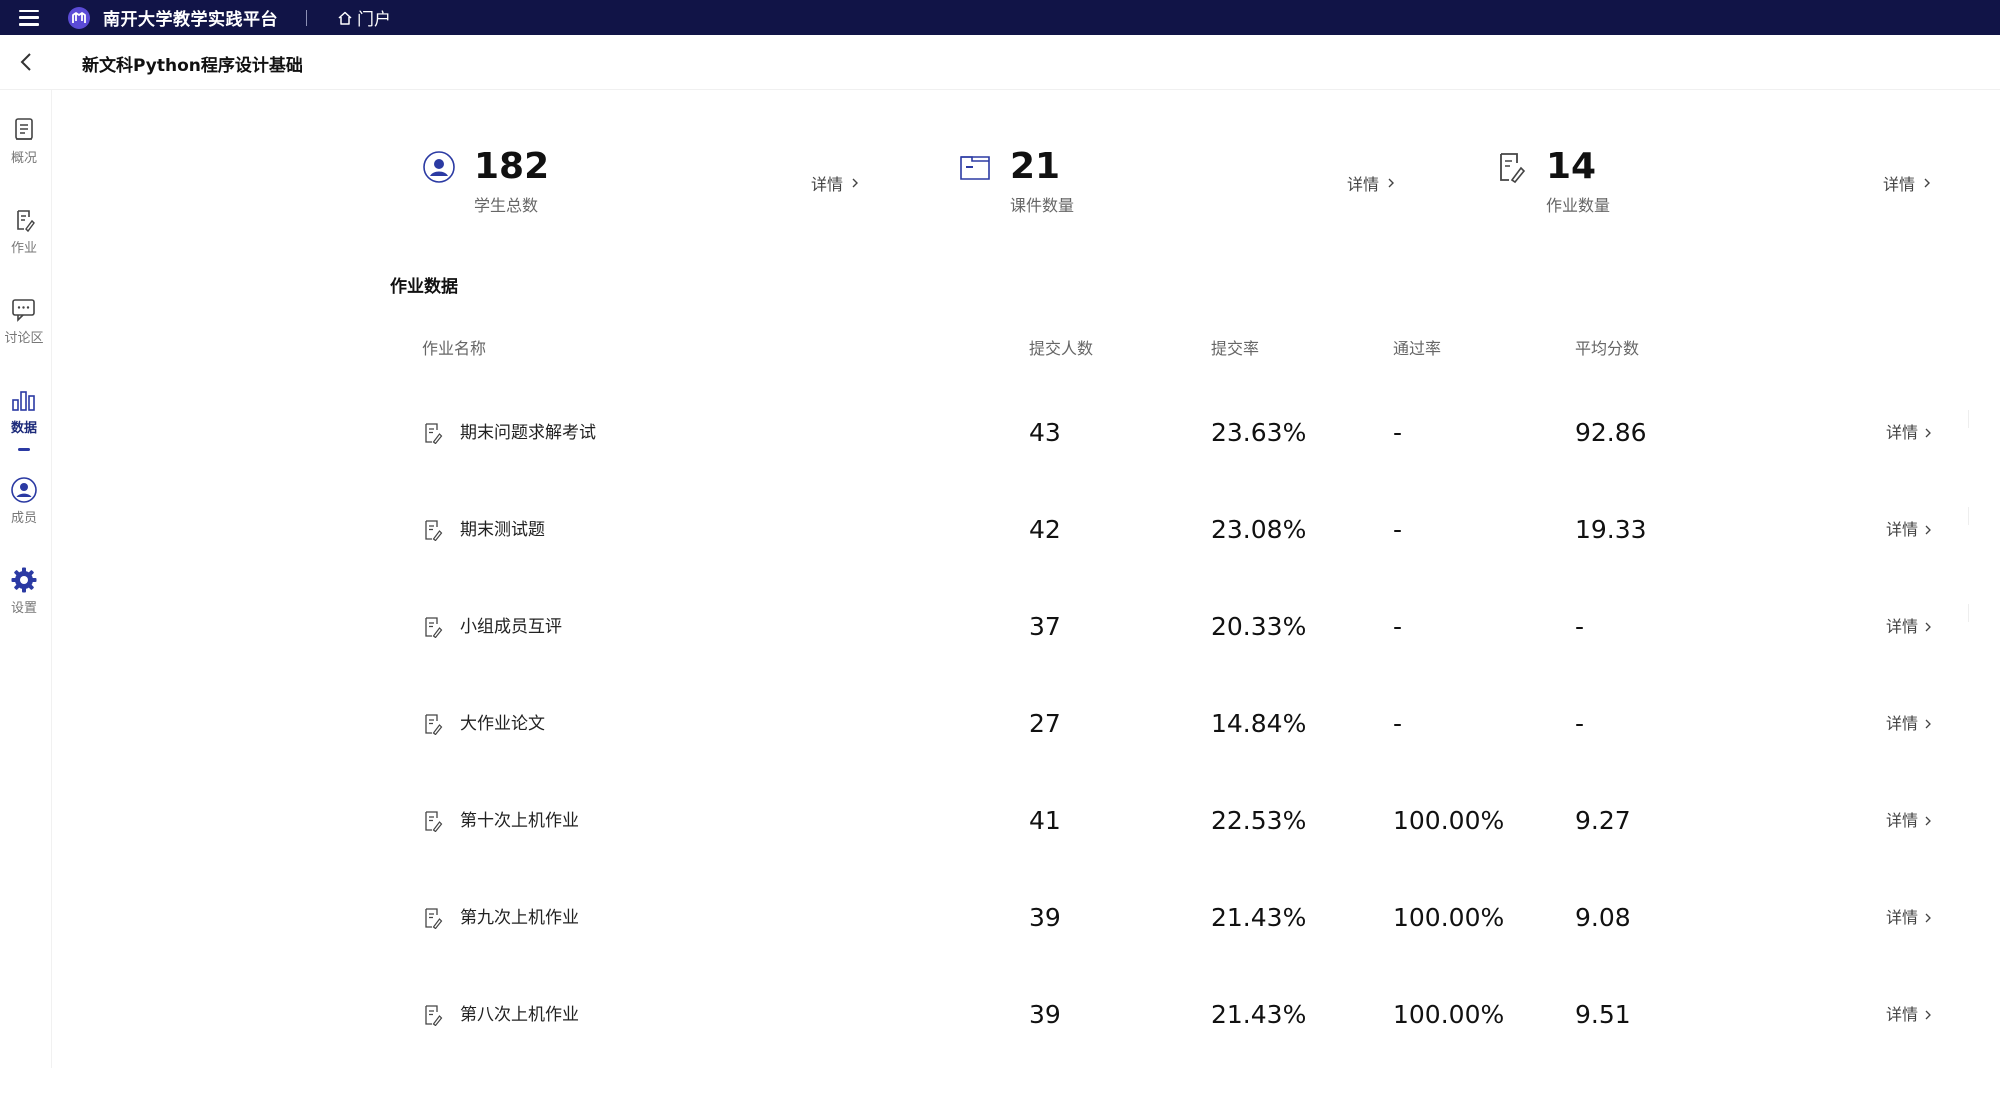 The width and height of the screenshot is (2000, 1101). I want to click on table-header: 作业名称 提交人数 提交率 通过率 平均分数, so click(1000, 346).